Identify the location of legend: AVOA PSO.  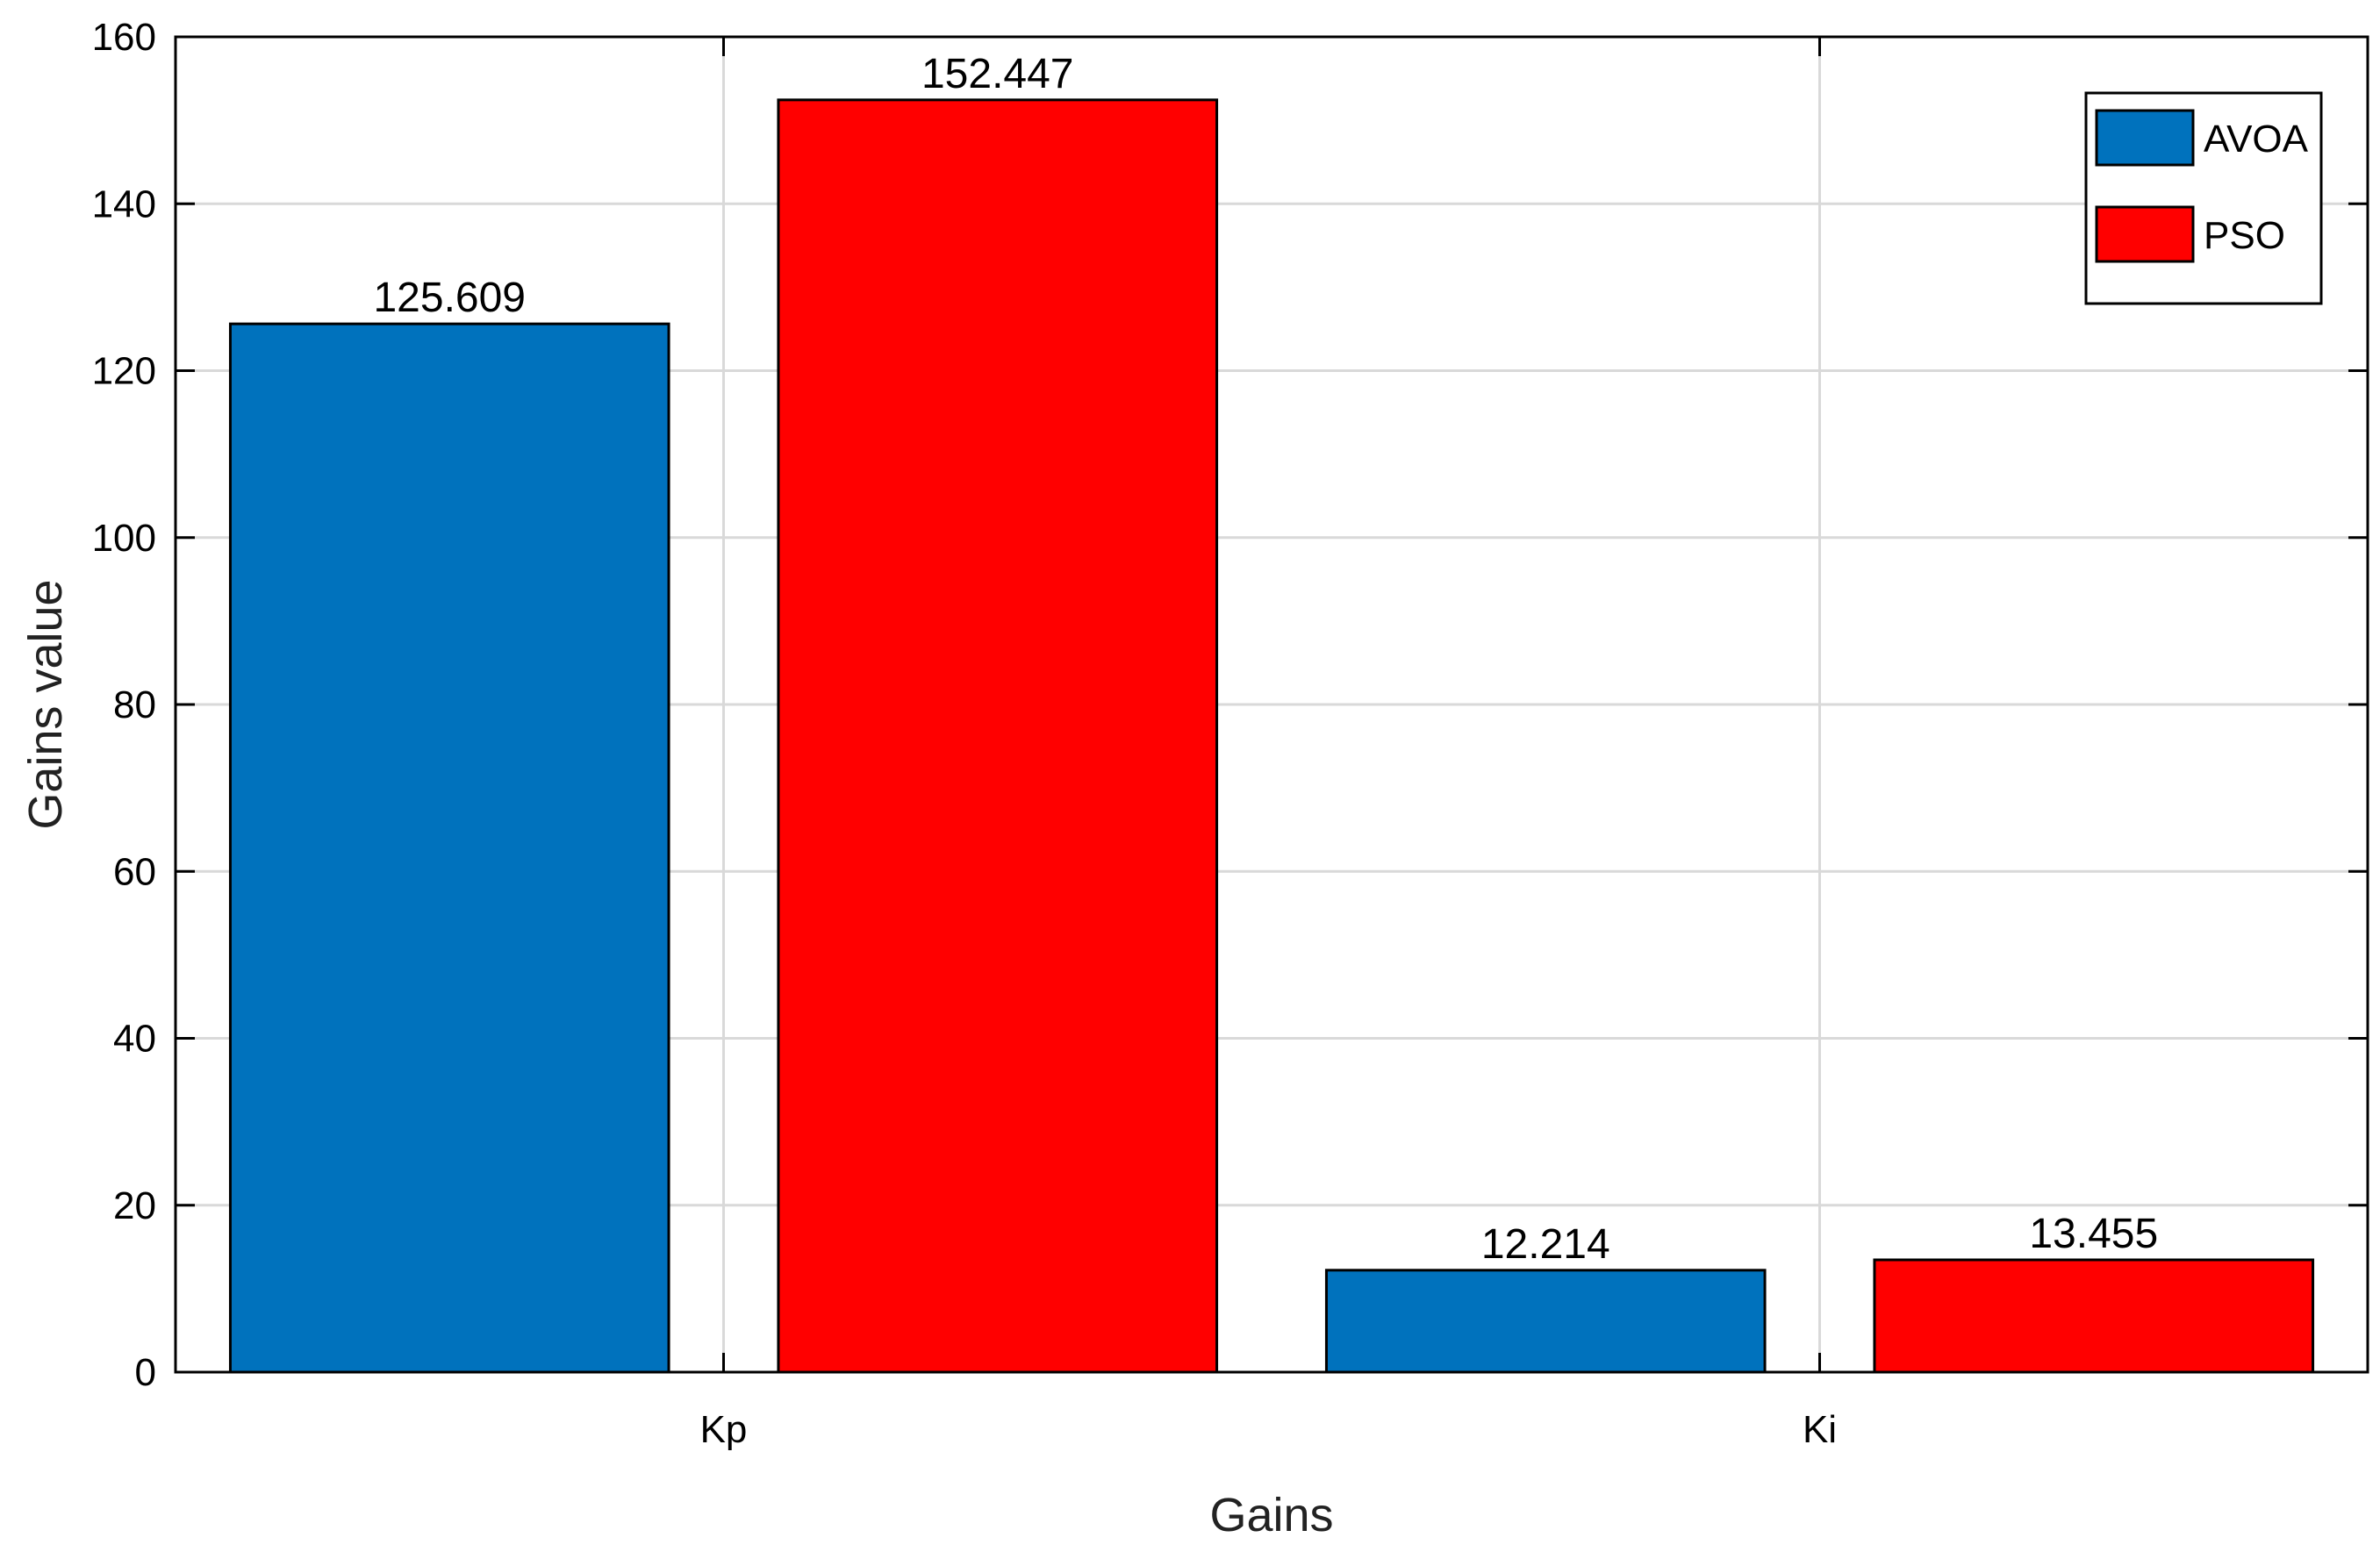
(2203, 198).